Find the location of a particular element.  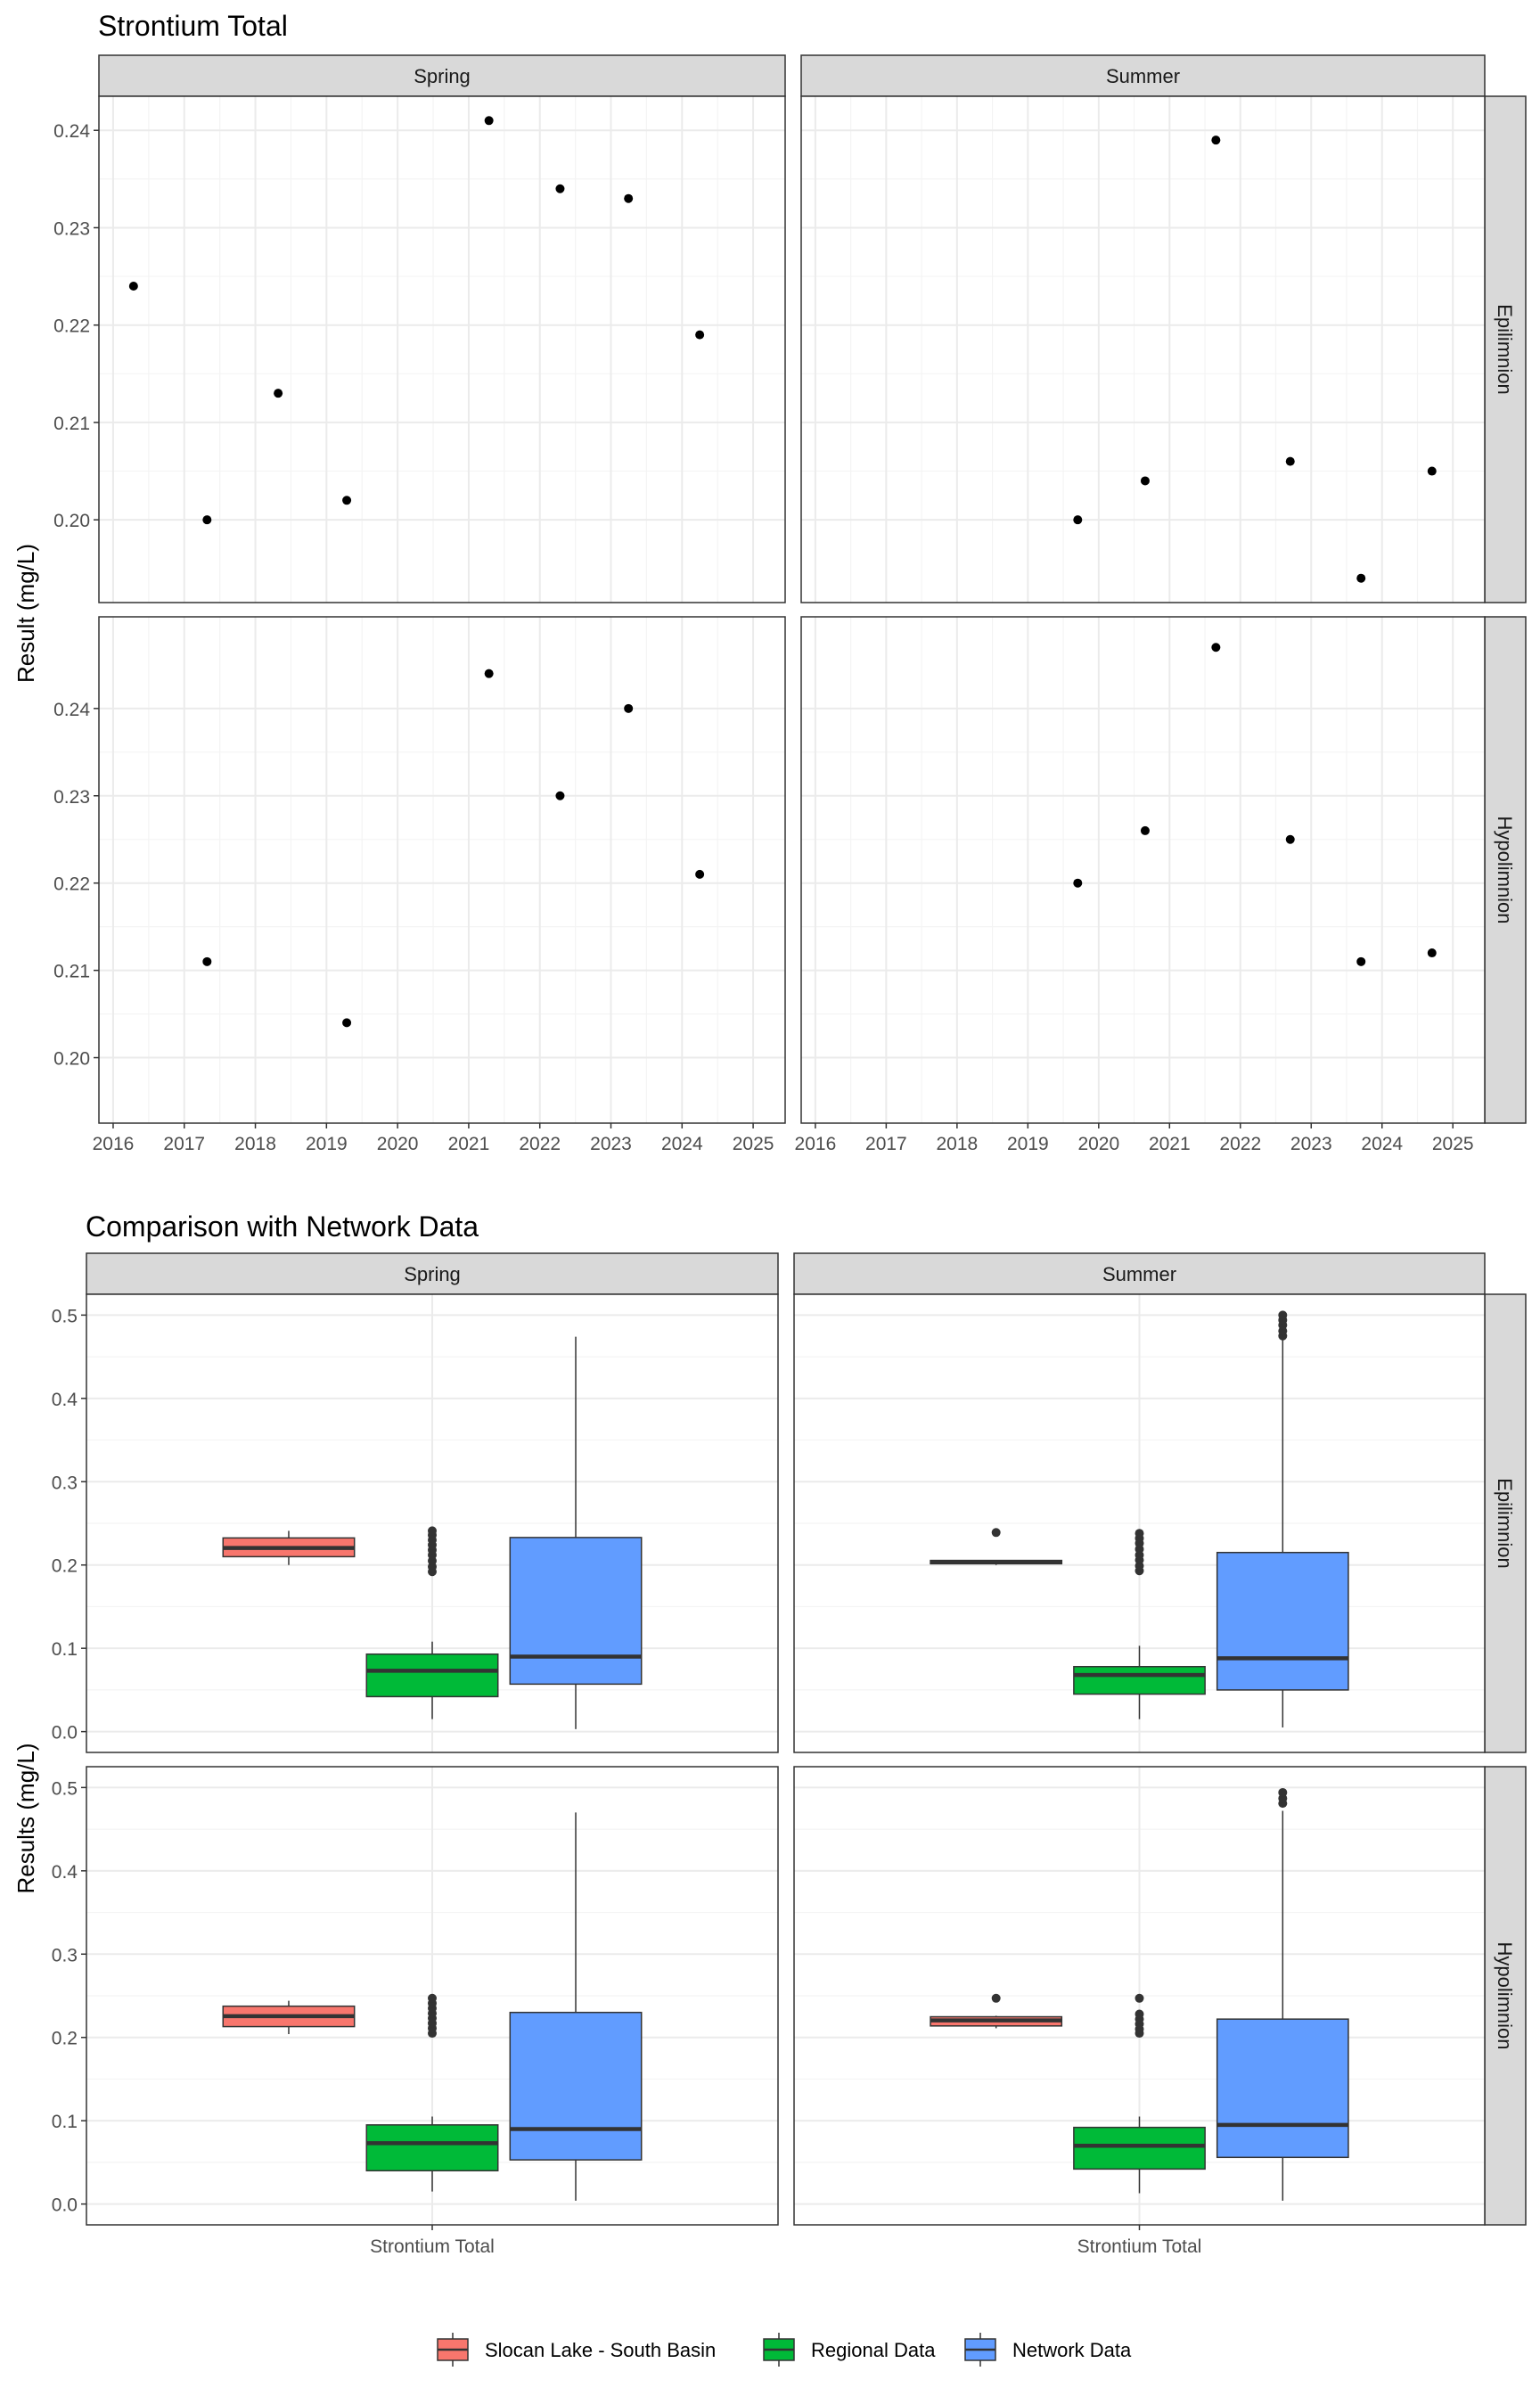

x-tick-label: 2017 is located at coordinates (184, 1144).